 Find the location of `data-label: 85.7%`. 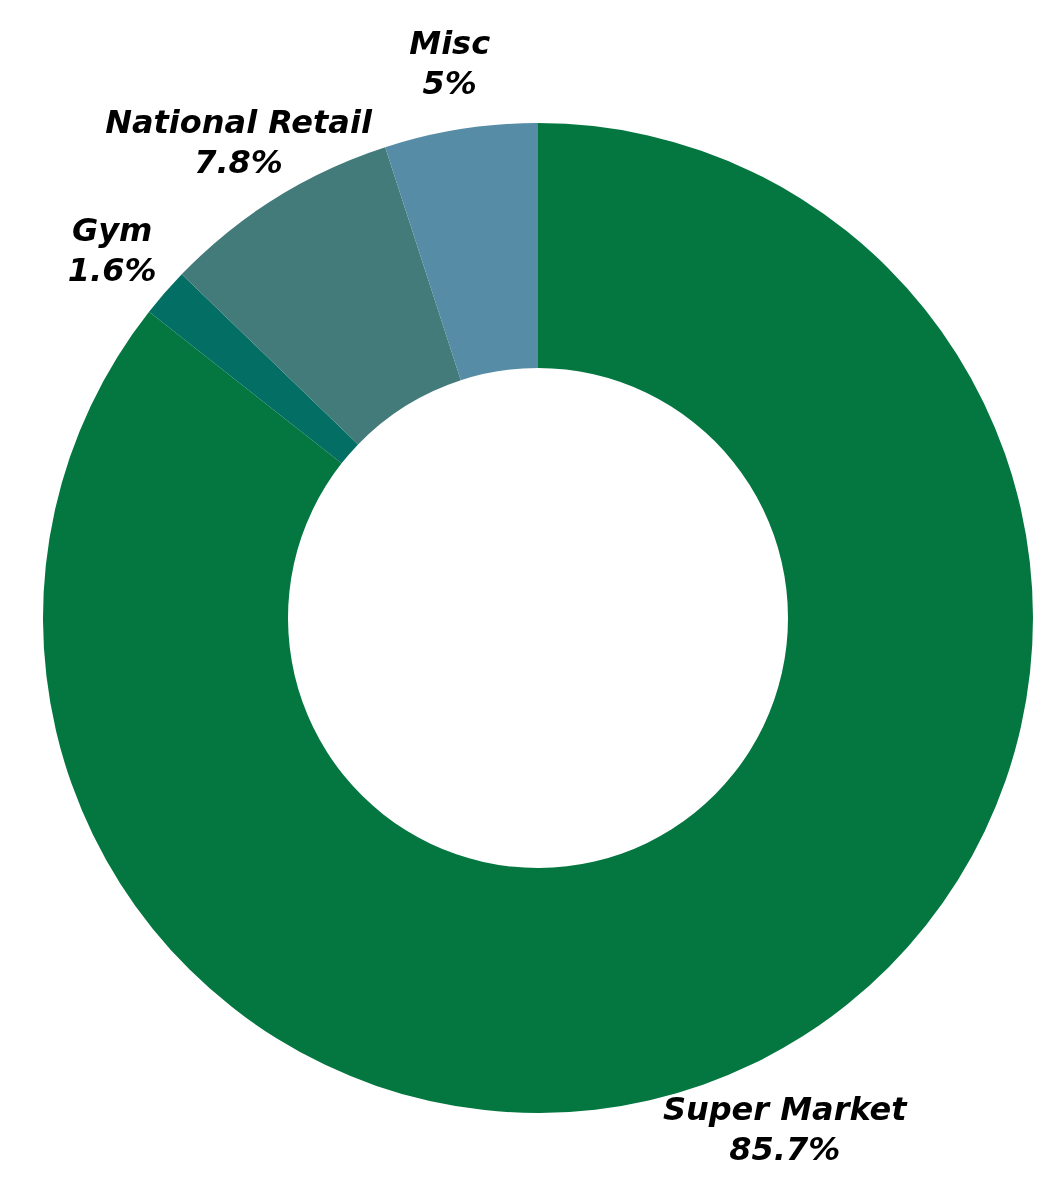

data-label: 85.7% is located at coordinates (785, 1149).